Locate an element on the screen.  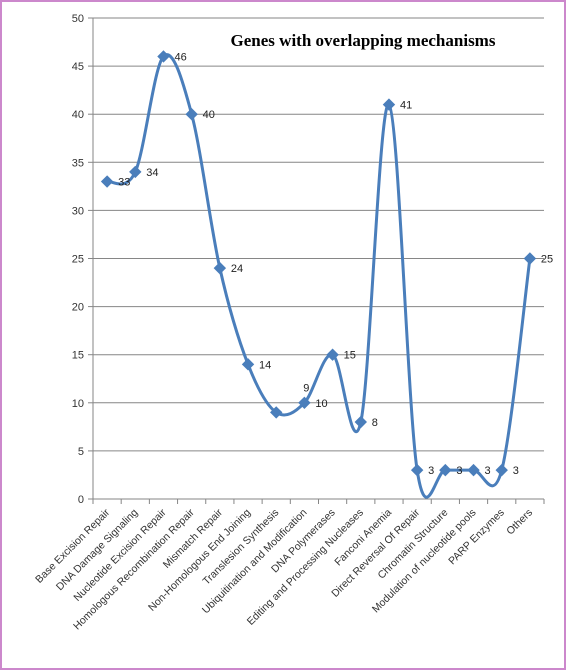
y-tick-label: 20 is located at coordinates (78, 308).